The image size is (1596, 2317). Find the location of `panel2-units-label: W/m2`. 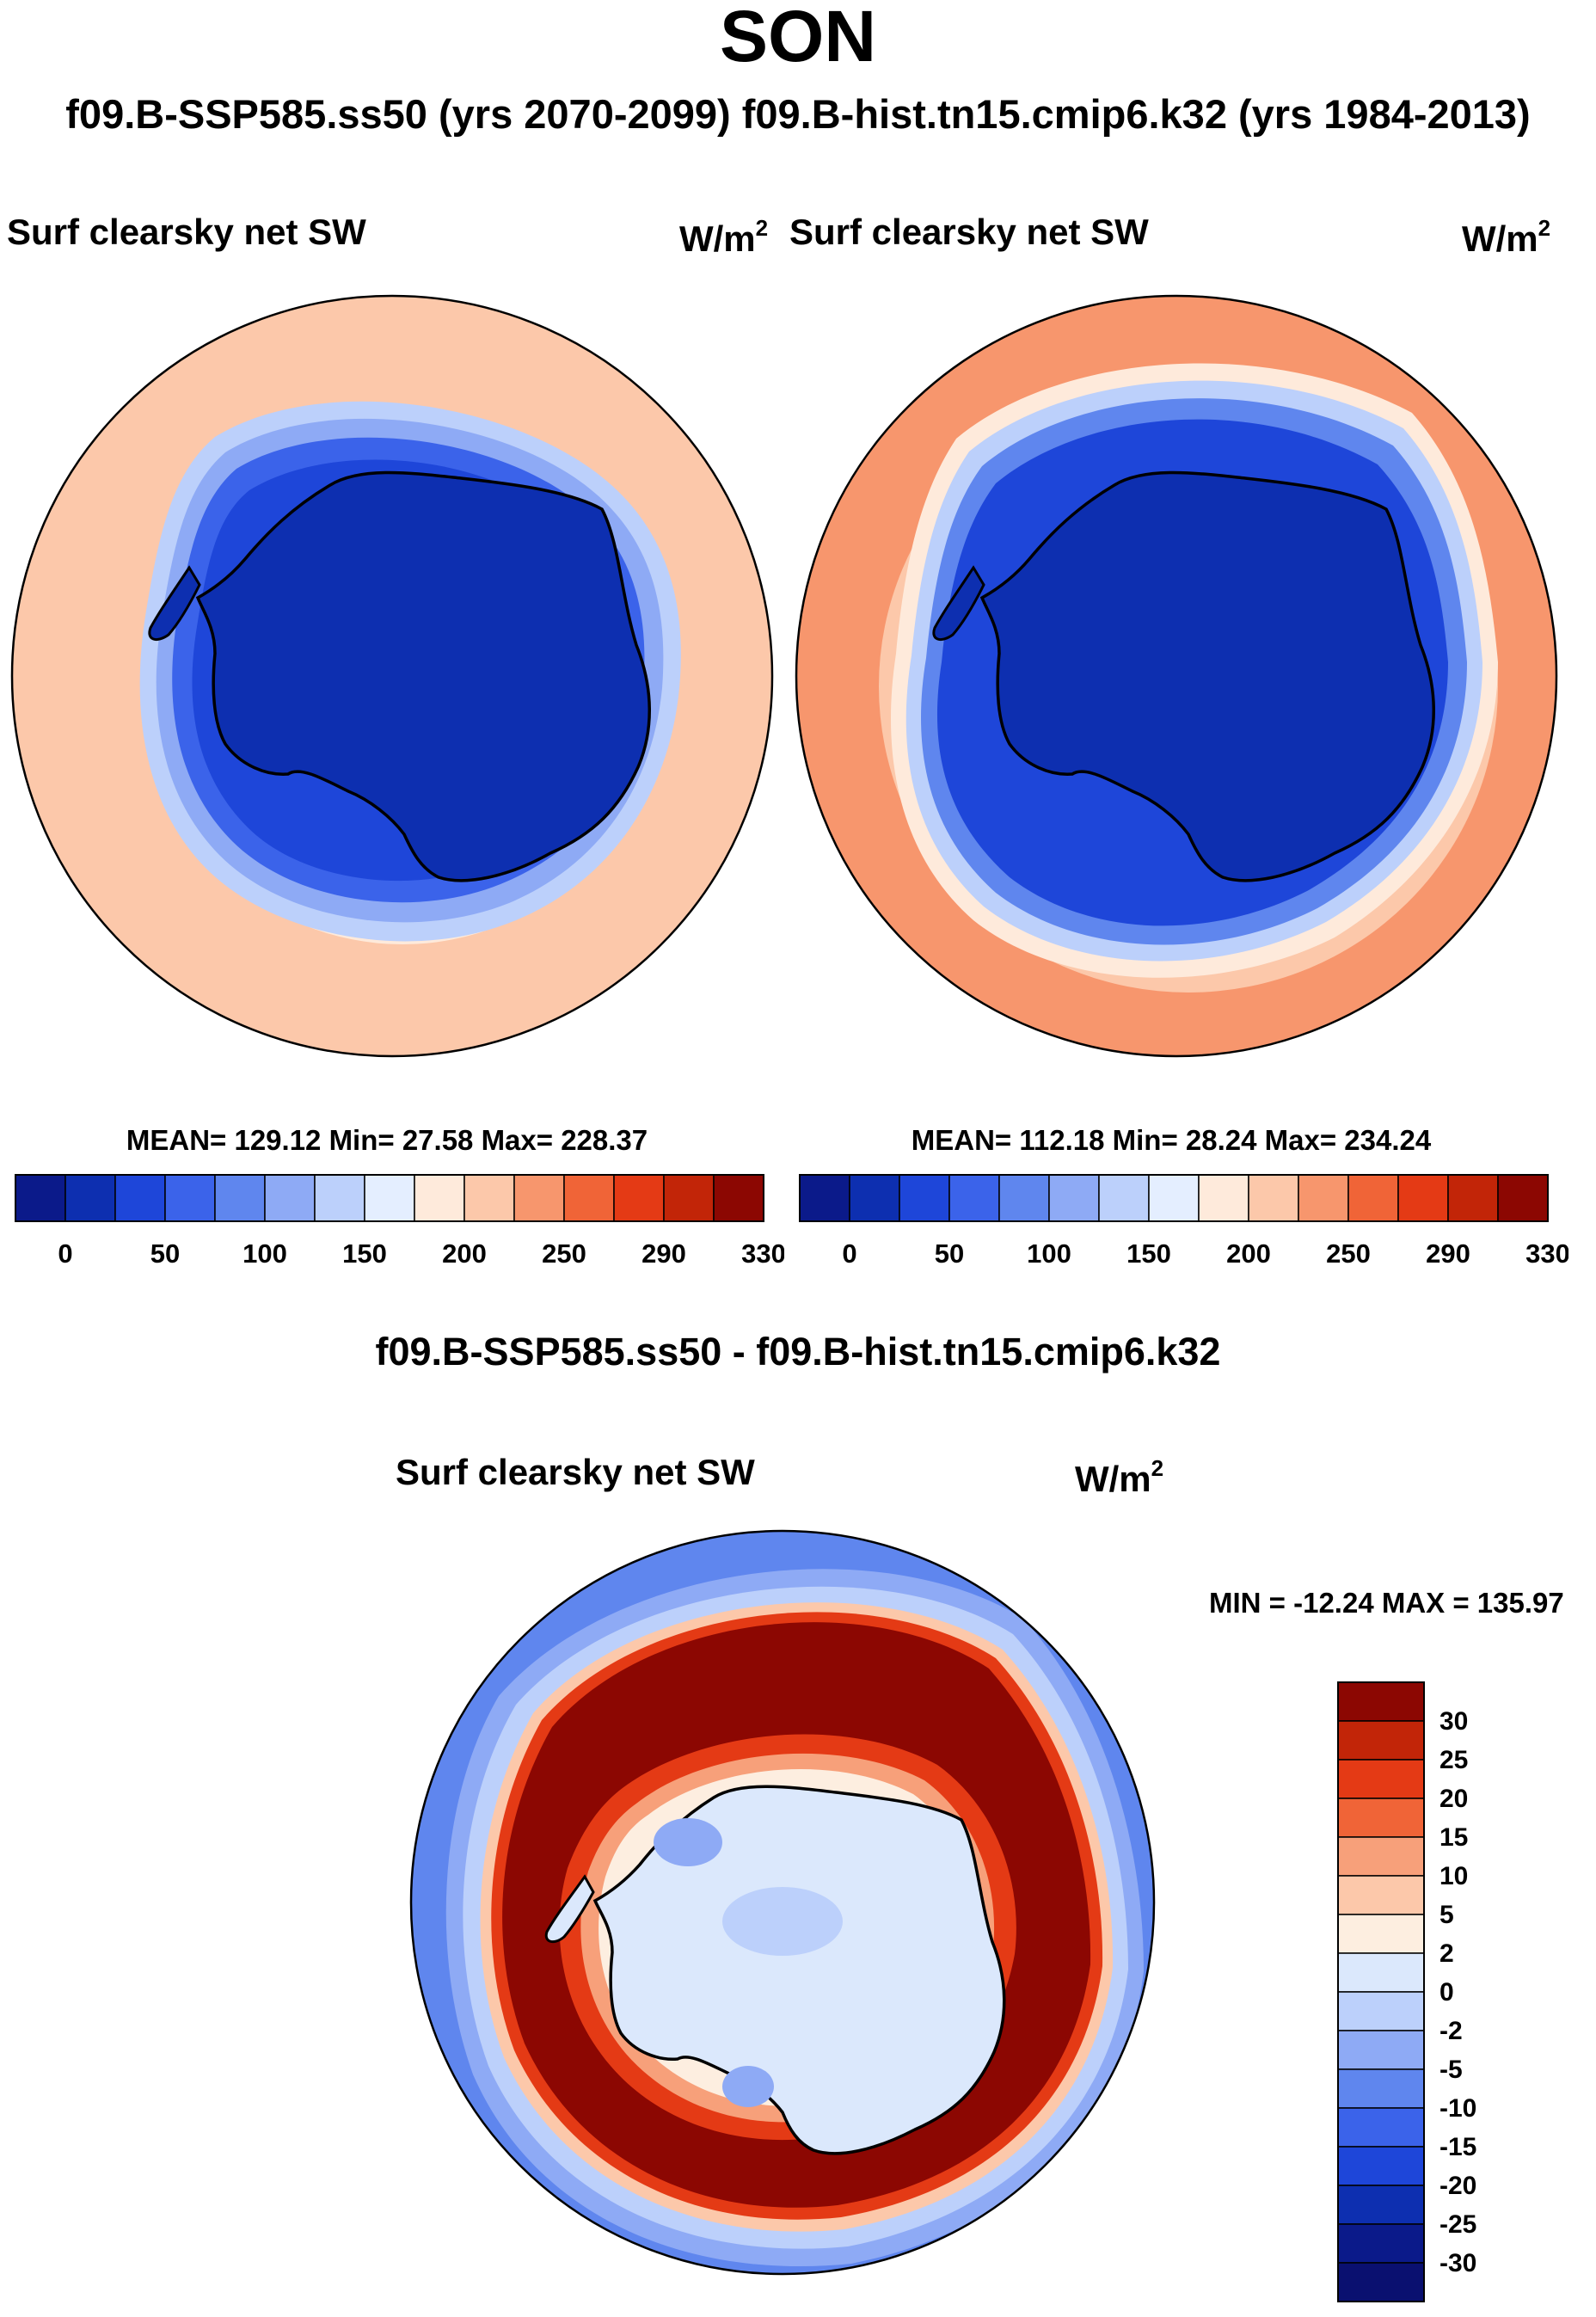

panel2-units-label: W/m2 is located at coordinates (1506, 237).